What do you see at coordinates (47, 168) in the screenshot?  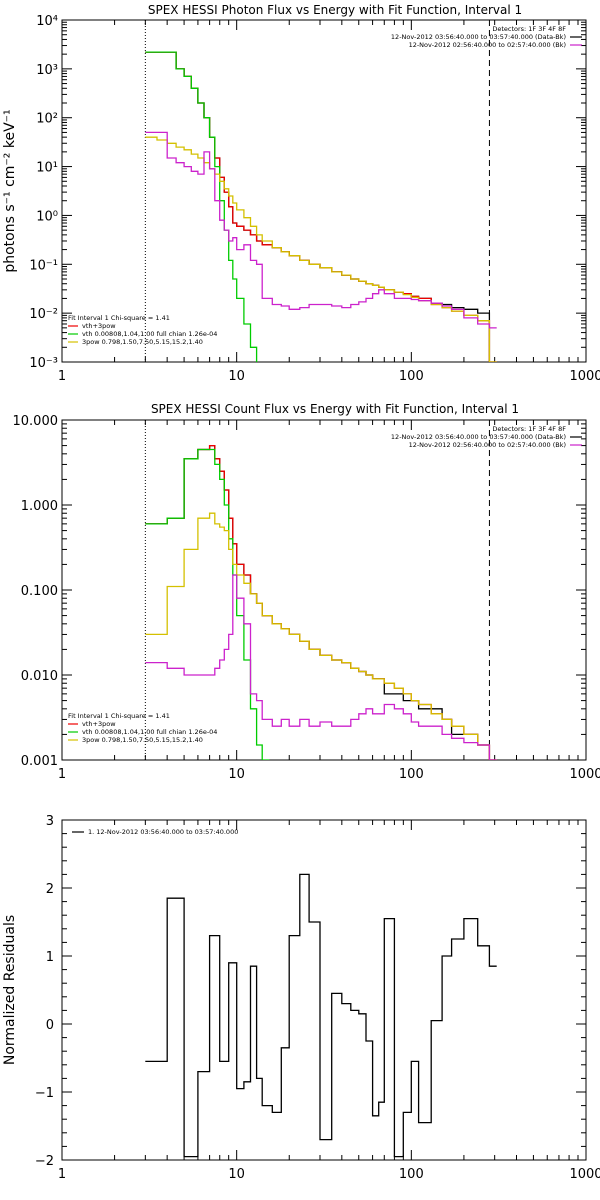 I see `y-tick-label: 10¹` at bounding box center [47, 168].